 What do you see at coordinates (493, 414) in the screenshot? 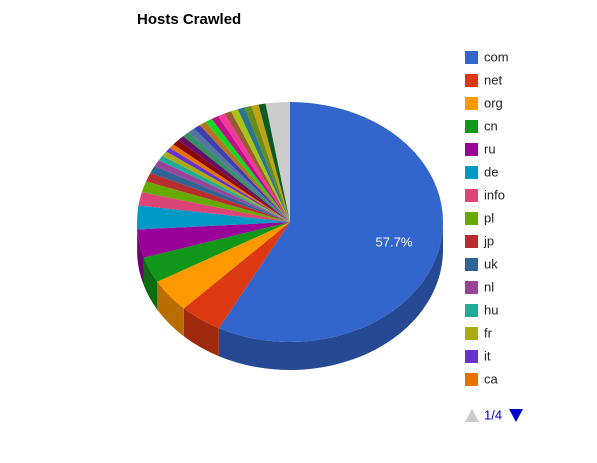
I see `legend-page: 1/4` at bounding box center [493, 414].